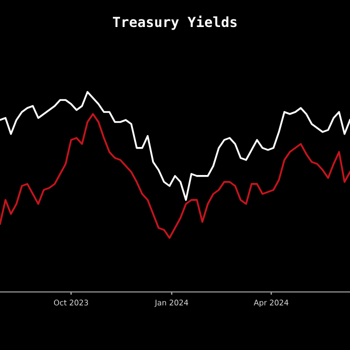 This screenshot has width=350, height=350. I want to click on chart-title: Treasury Yields, so click(174, 23).